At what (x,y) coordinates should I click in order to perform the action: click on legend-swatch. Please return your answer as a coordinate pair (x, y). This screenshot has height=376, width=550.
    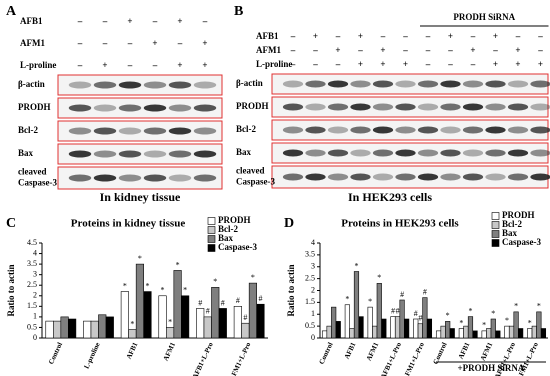
    Looking at the image, I should click on (211, 239).